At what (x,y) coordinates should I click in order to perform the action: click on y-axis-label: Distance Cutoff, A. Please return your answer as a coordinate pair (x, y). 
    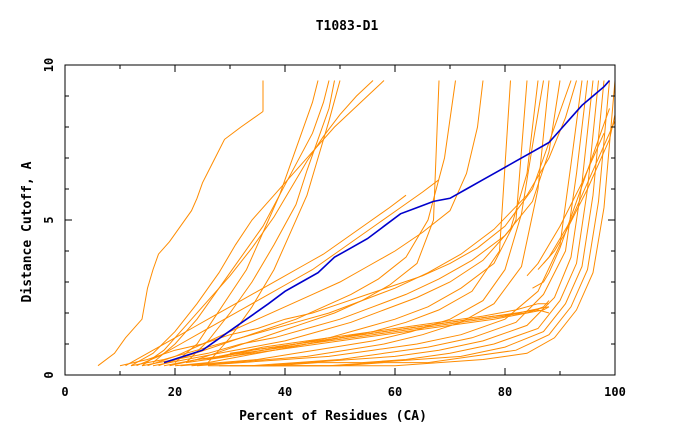
    Looking at the image, I should click on (27, 231).